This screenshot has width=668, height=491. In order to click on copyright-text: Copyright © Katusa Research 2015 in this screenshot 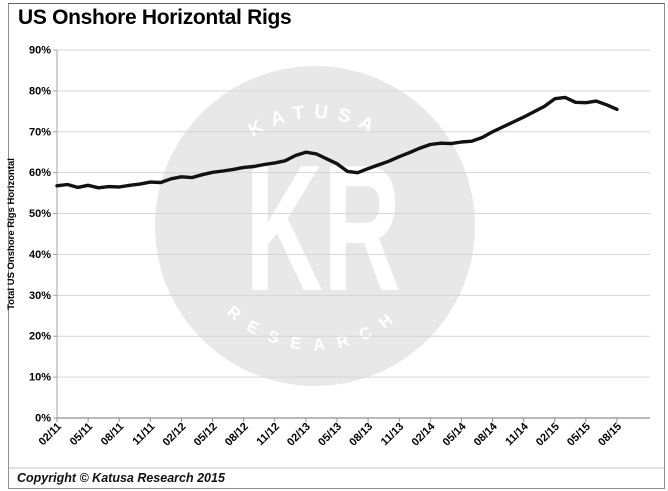, I will do `click(121, 478)`.